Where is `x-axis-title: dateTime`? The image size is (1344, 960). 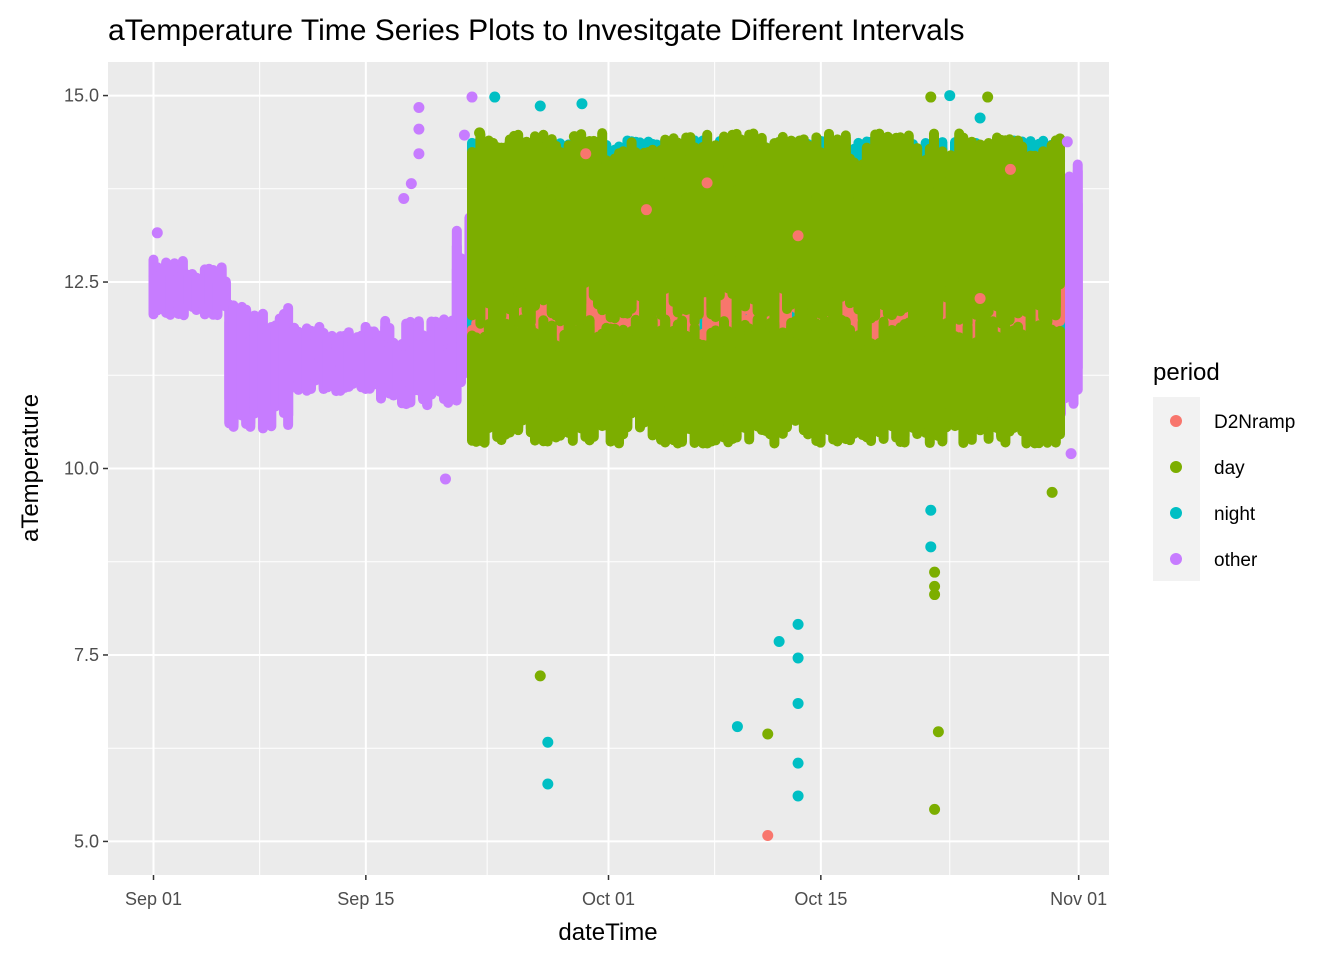
x-axis-title: dateTime is located at coordinates (607, 932).